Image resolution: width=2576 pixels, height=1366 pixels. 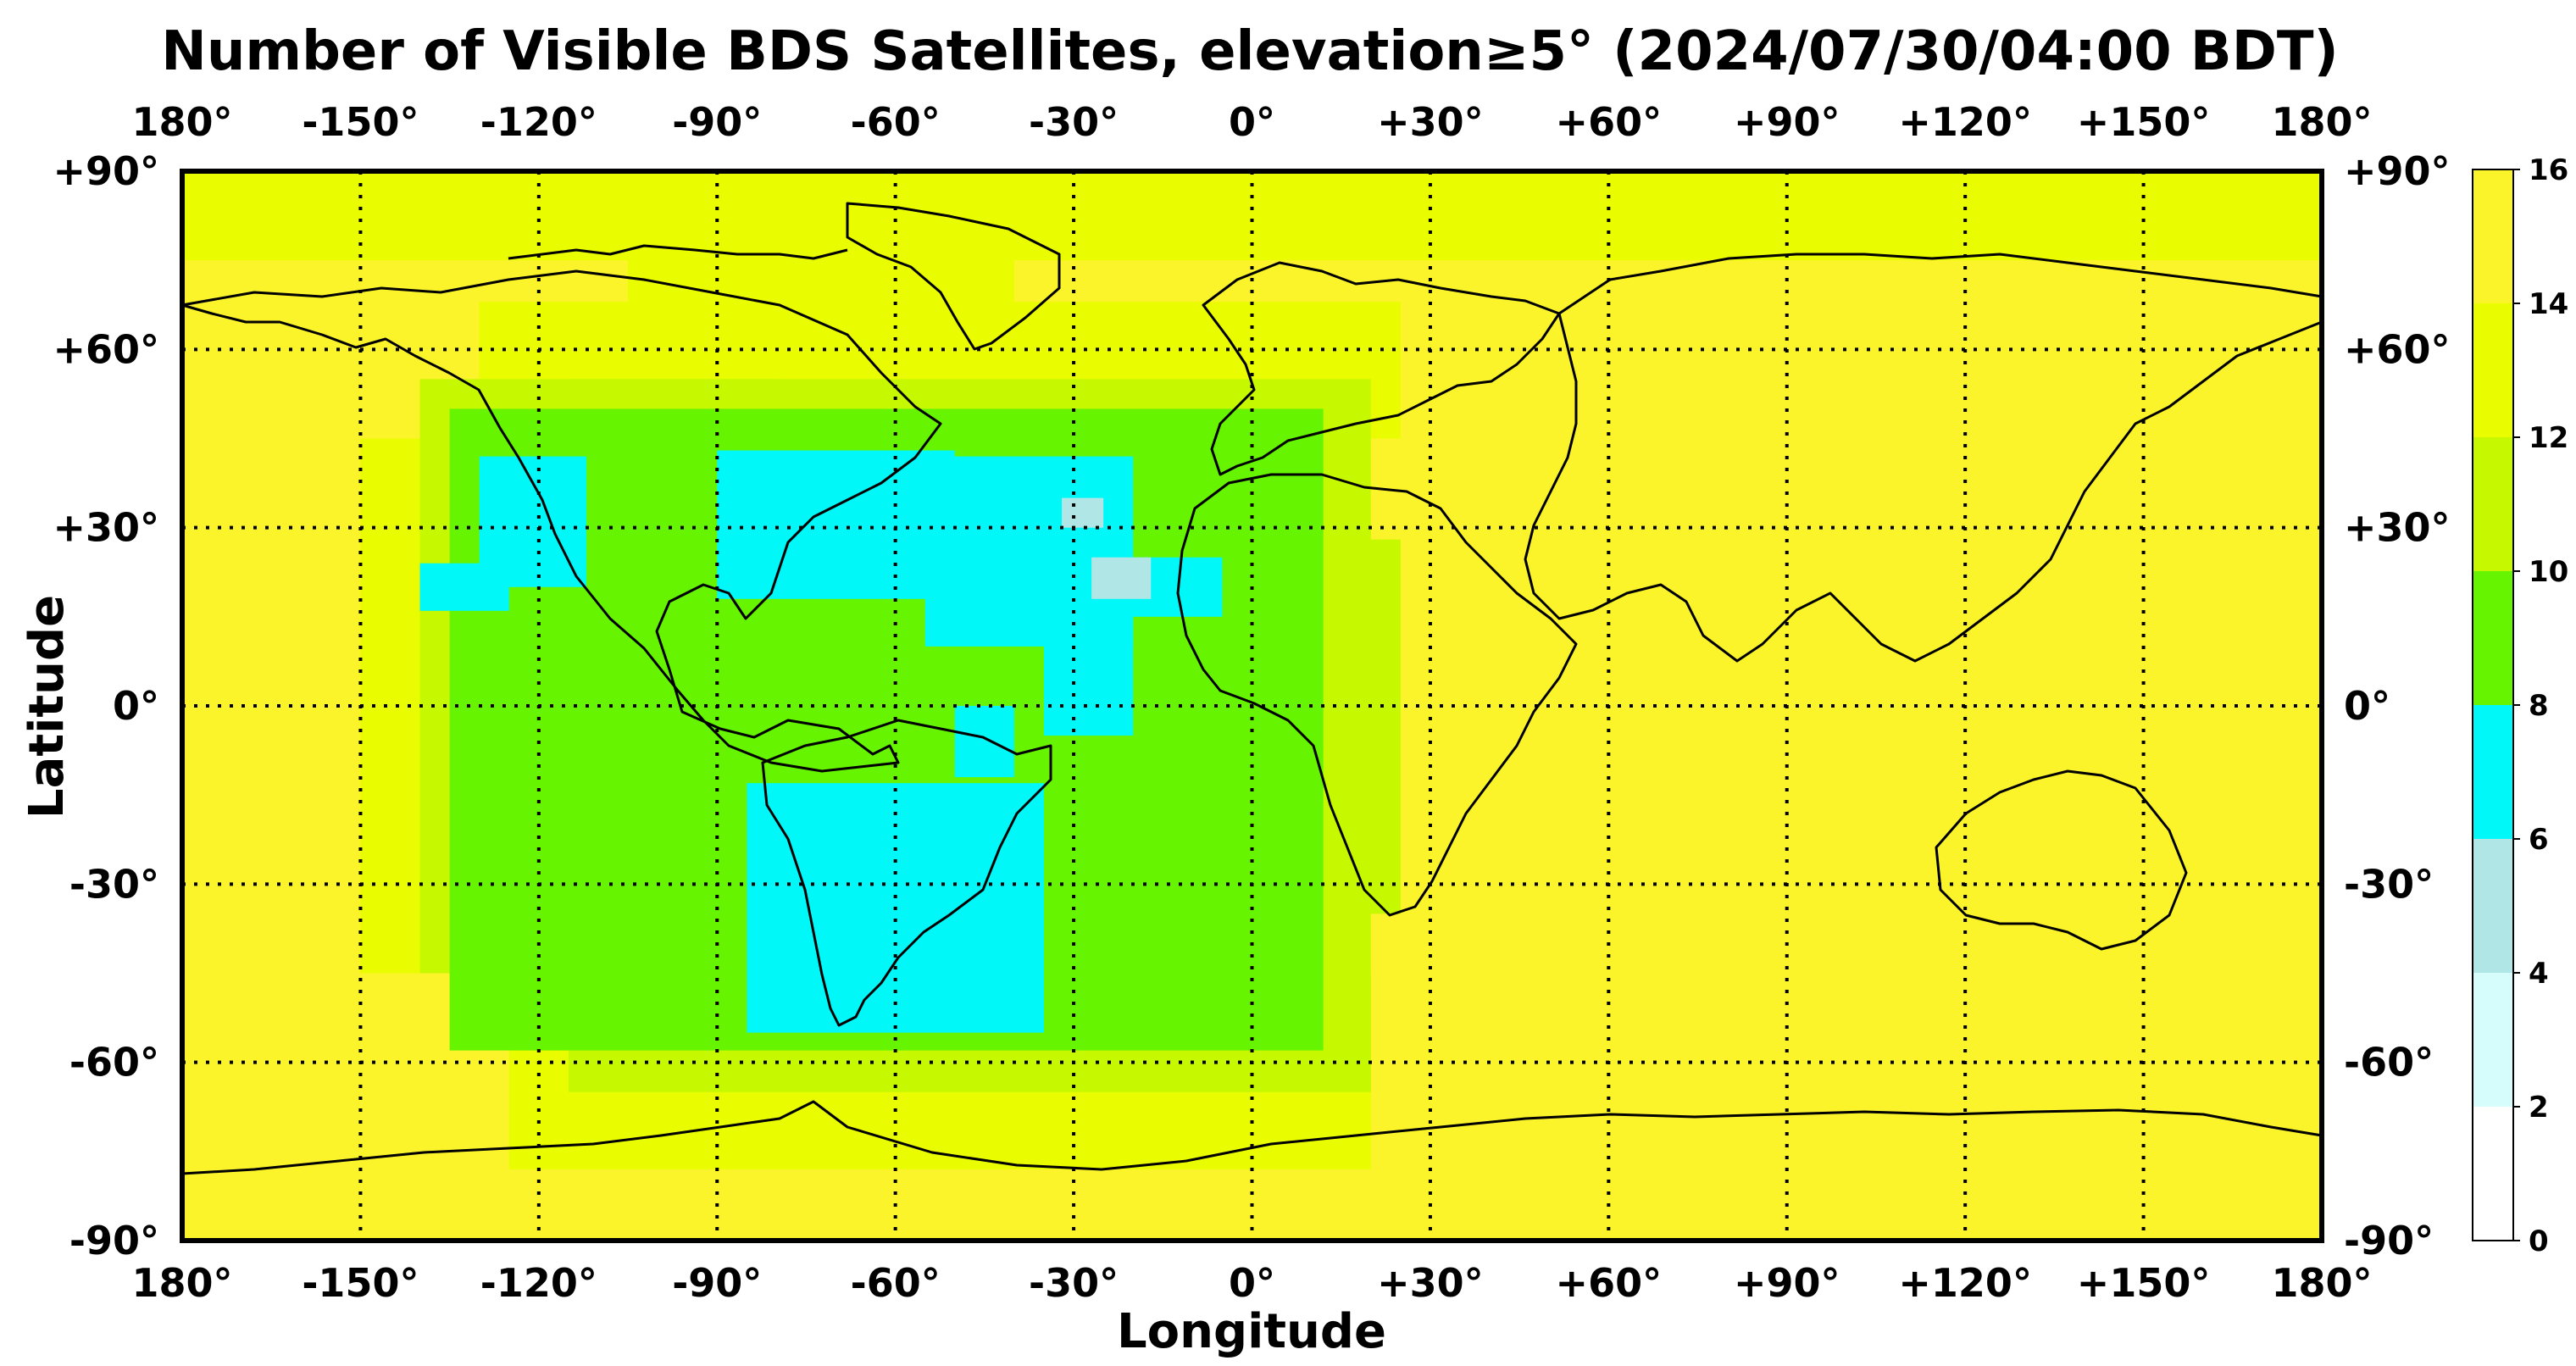 I want to click on colorbar-tick-label: 10, so click(x=2548, y=572).